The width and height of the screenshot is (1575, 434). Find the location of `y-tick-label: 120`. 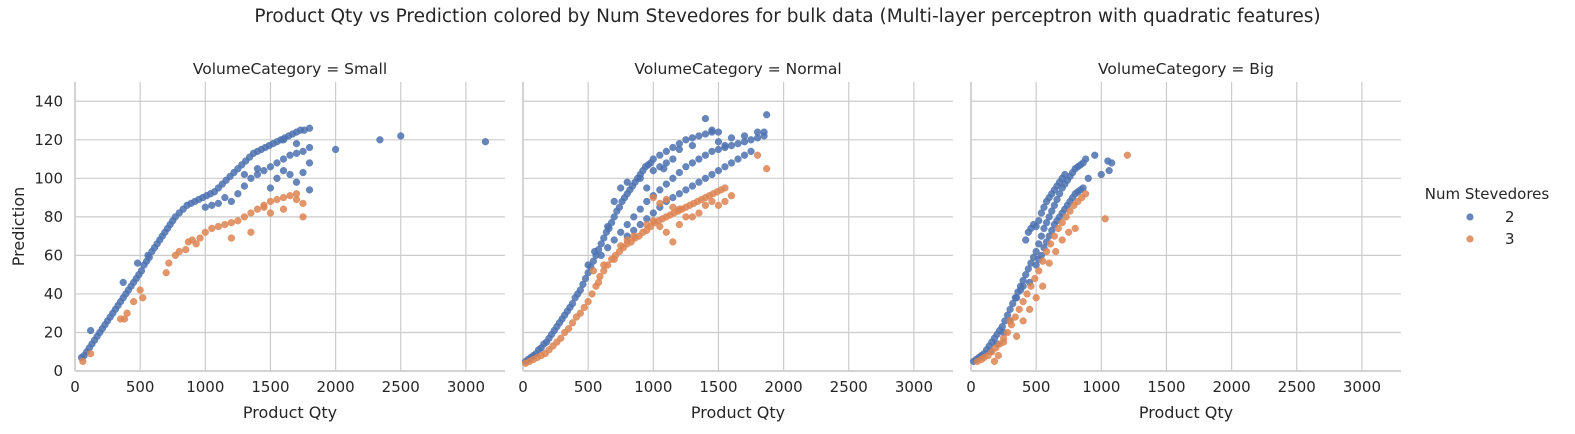

y-tick-label: 120 is located at coordinates (48, 140).